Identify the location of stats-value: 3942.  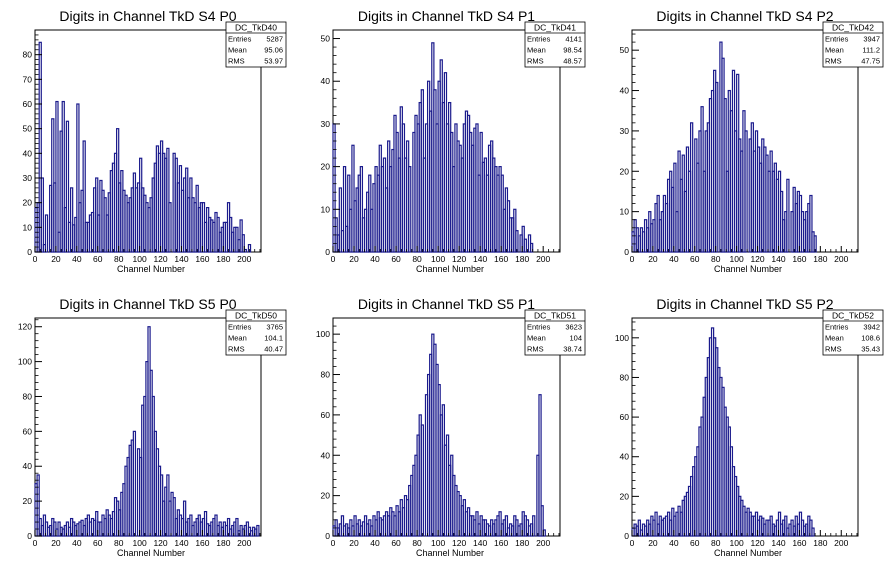
(871, 327).